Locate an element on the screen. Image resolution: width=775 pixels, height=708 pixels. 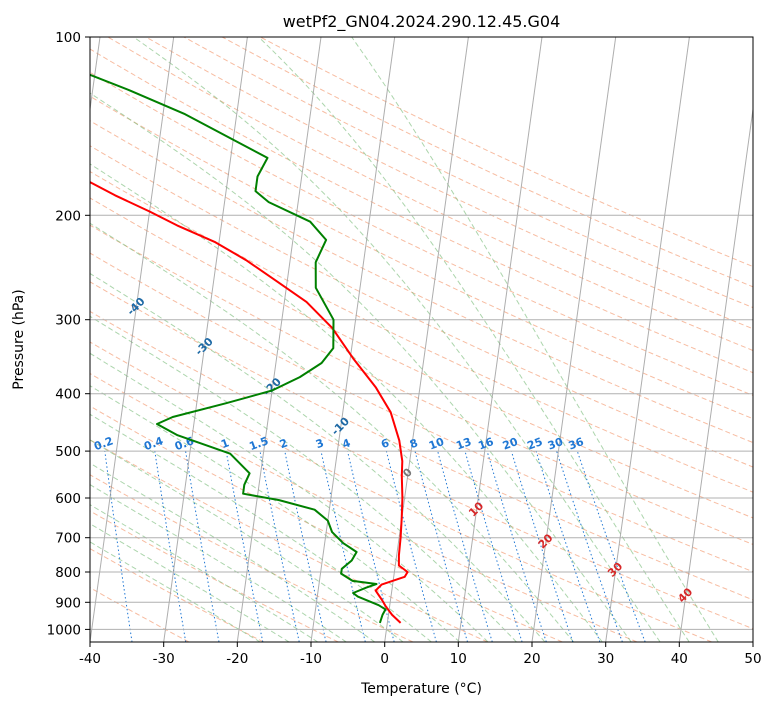
y-tick-label: 500 is located at coordinates (68, 452).